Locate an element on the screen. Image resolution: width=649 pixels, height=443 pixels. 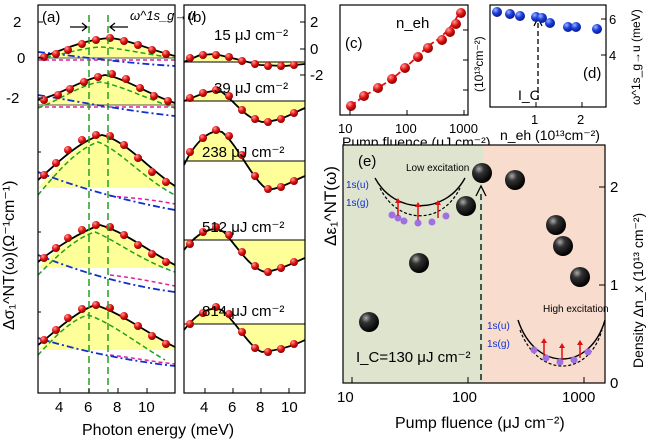
panel-c-xtick-2: 1000 is located at coordinates (463, 128).